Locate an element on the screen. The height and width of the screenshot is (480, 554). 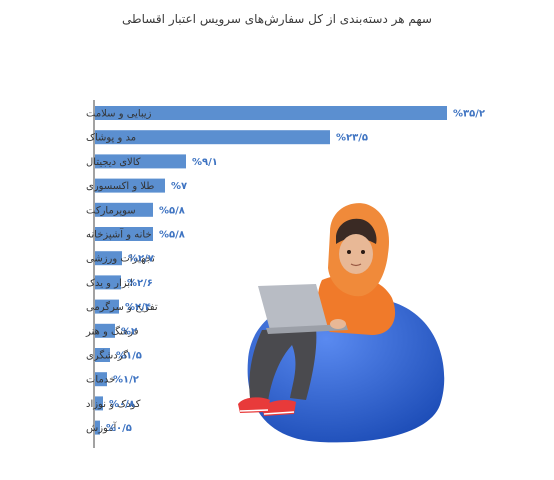
value-label: %۲۳/۵ is located at coordinates (352, 138).